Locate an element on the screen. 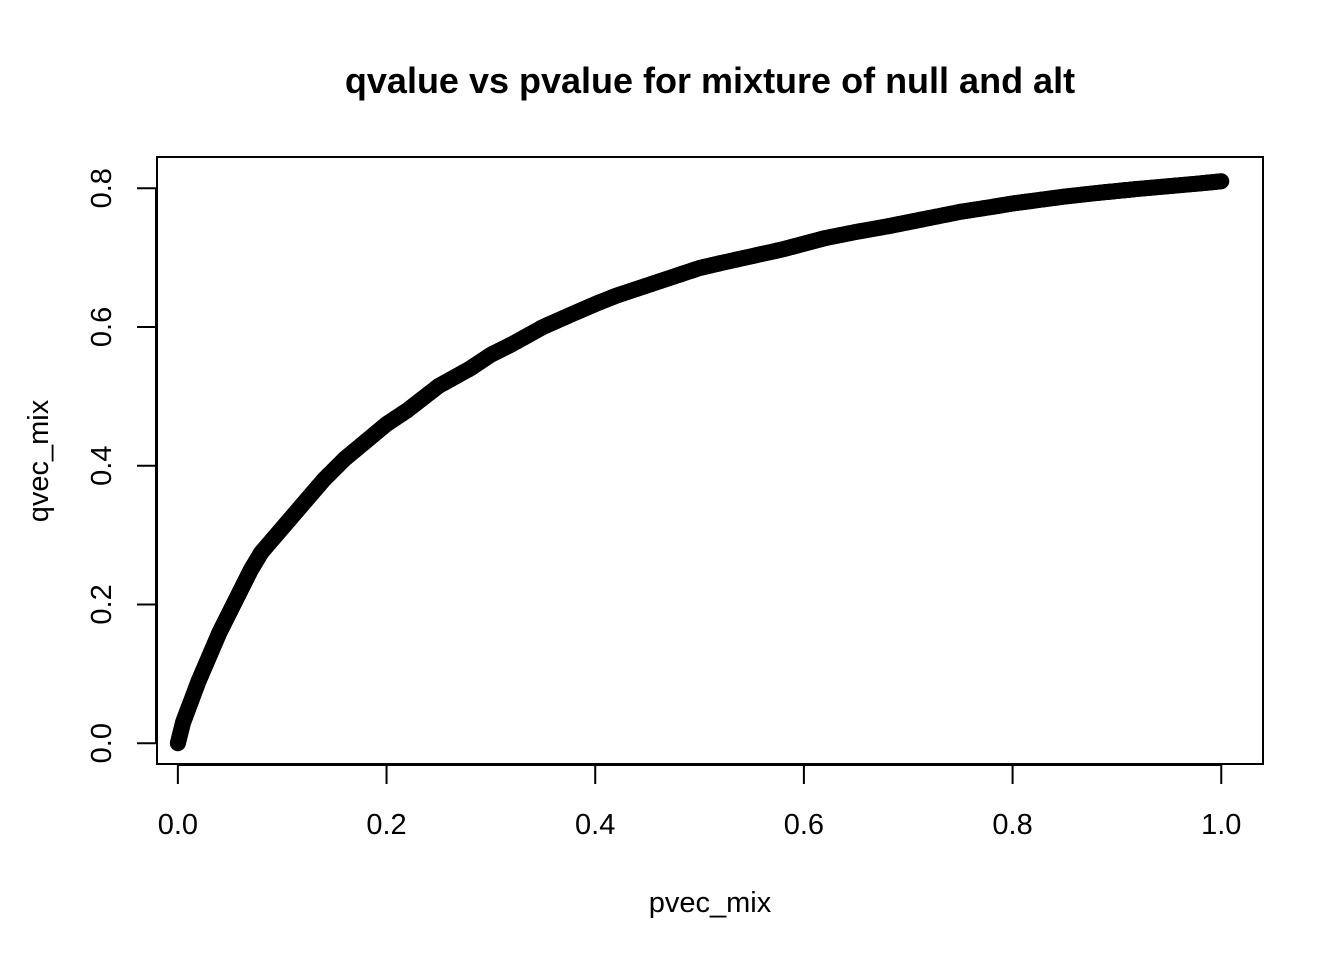 Image resolution: width=1344 pixels, height=960 pixels. y-tick-label: 0.4 is located at coordinates (102, 466).